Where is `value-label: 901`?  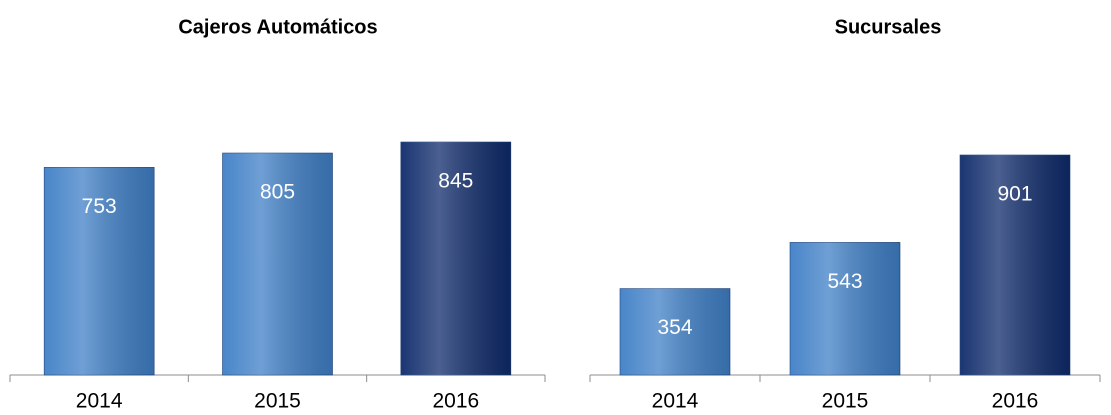
value-label: 901 is located at coordinates (1014, 194).